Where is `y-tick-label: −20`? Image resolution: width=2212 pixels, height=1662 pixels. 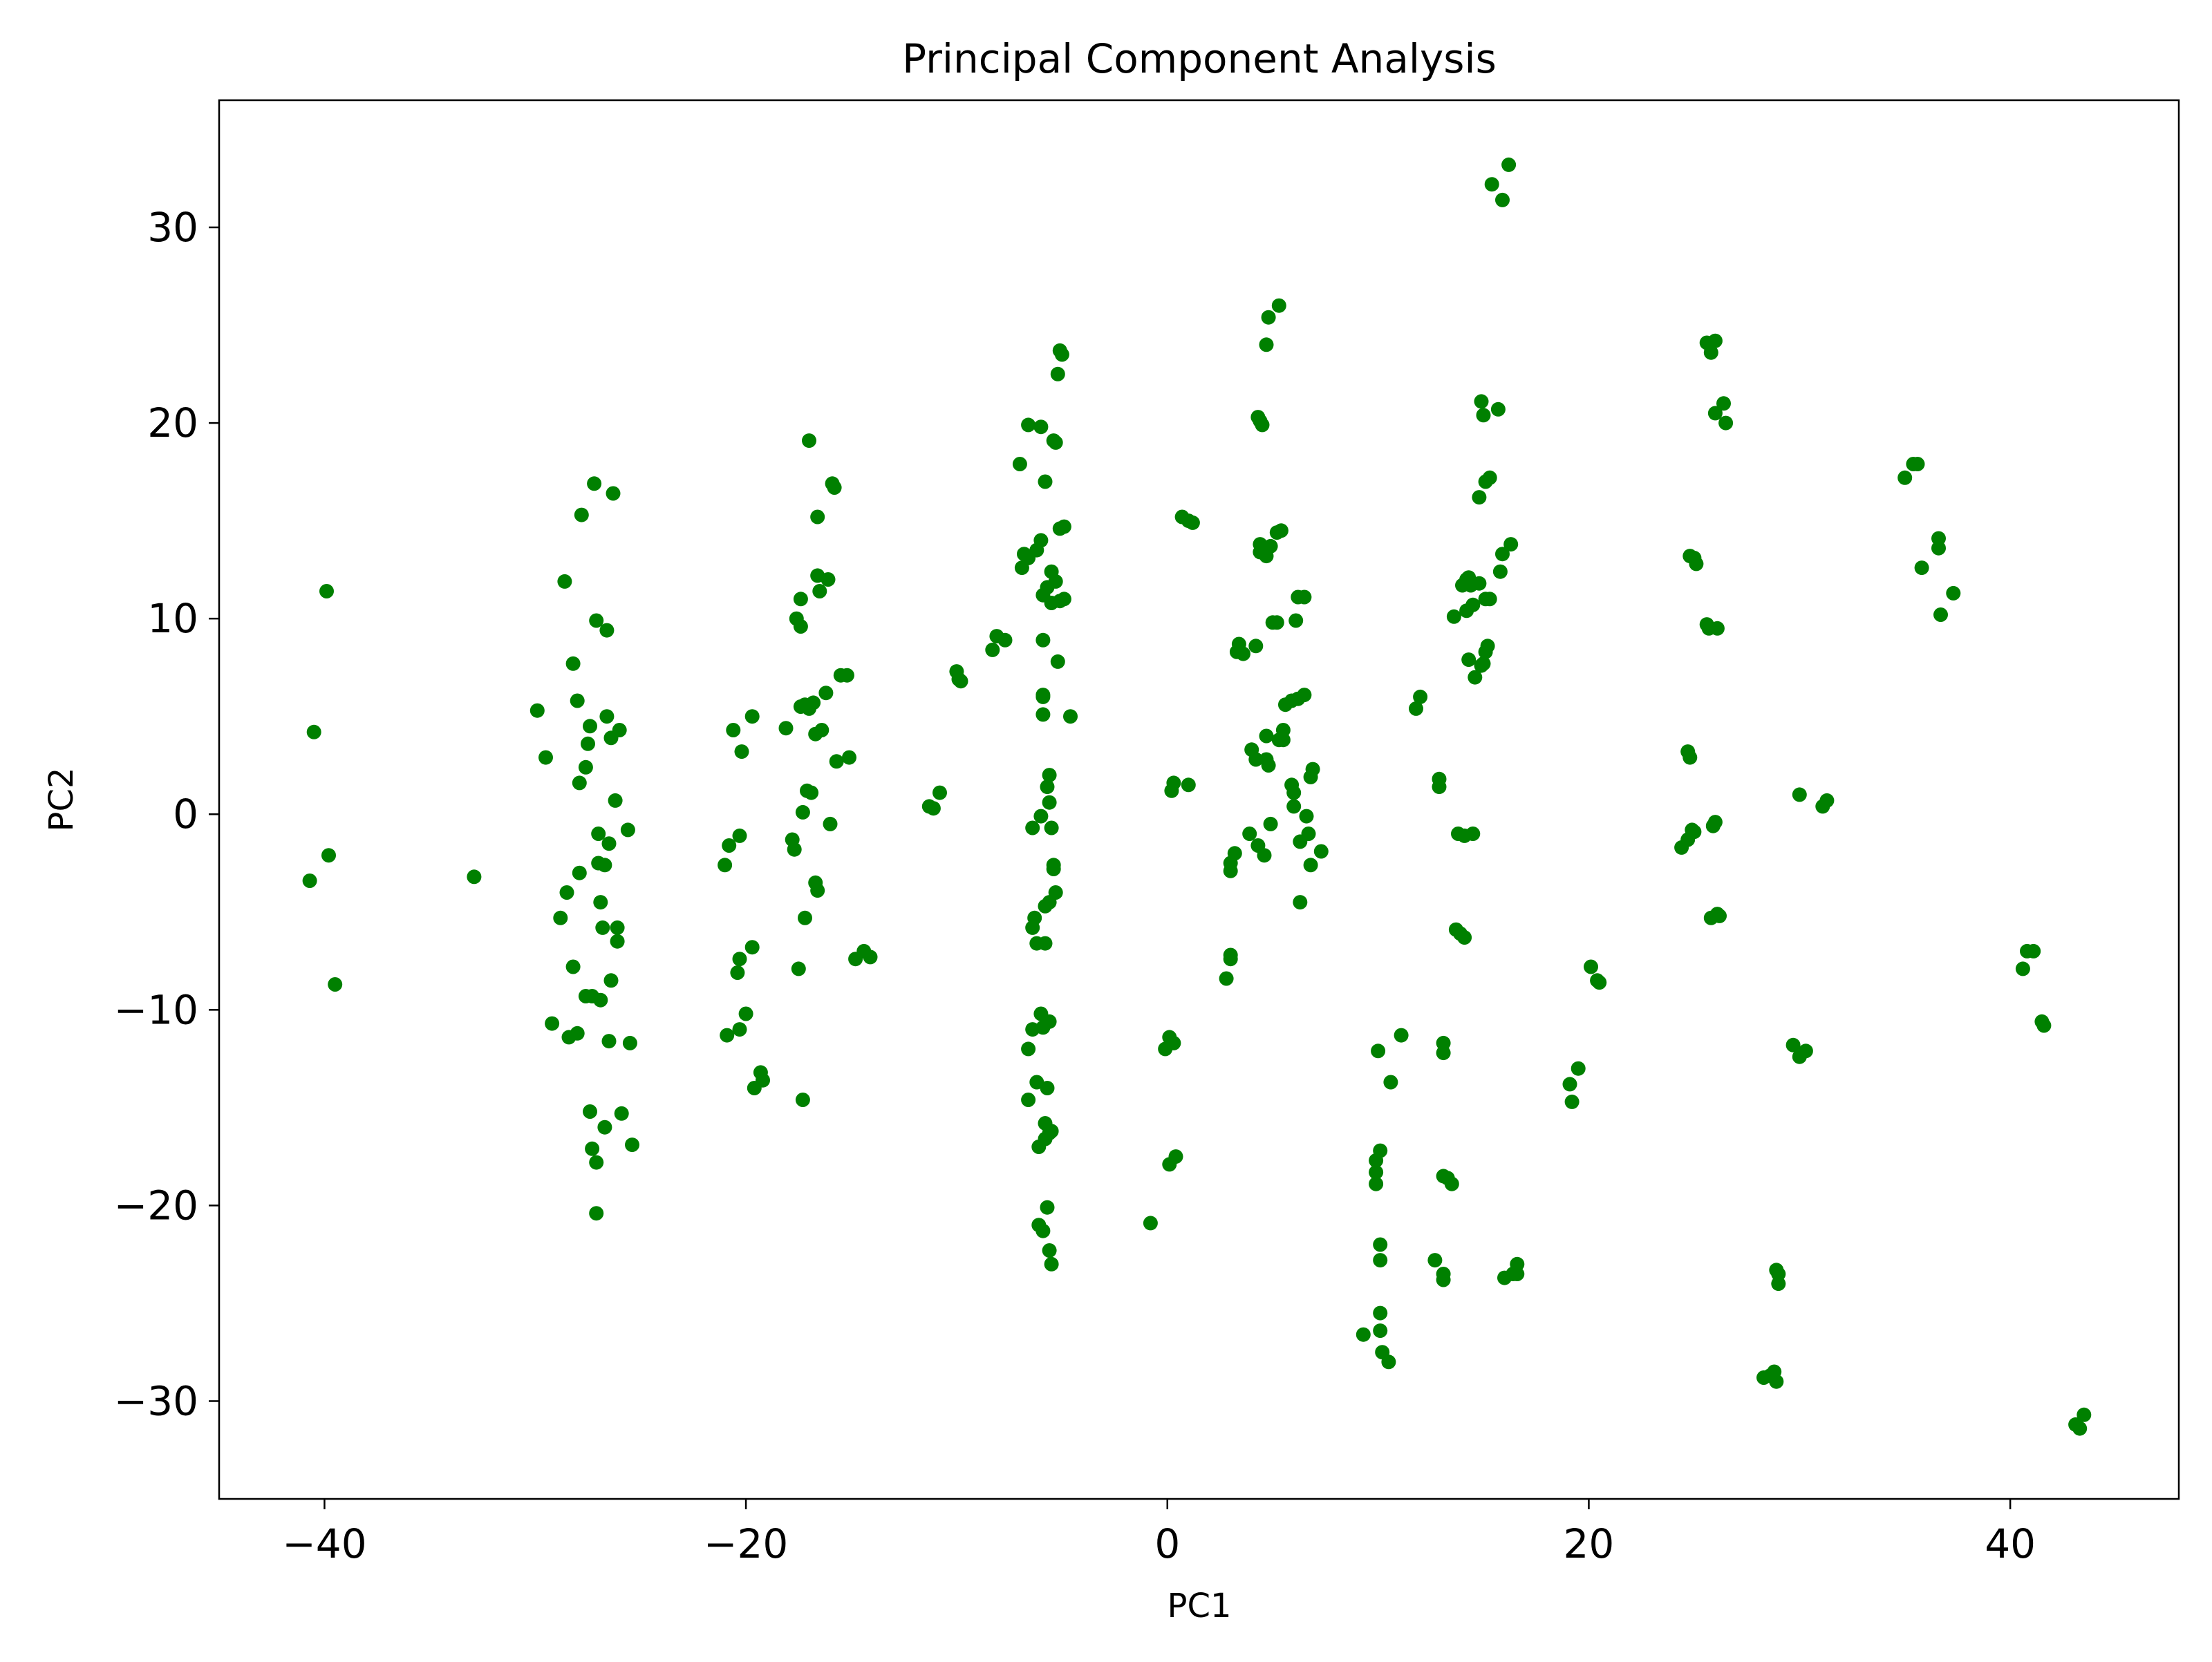
y-tick-label: −20 is located at coordinates (156, 1205).